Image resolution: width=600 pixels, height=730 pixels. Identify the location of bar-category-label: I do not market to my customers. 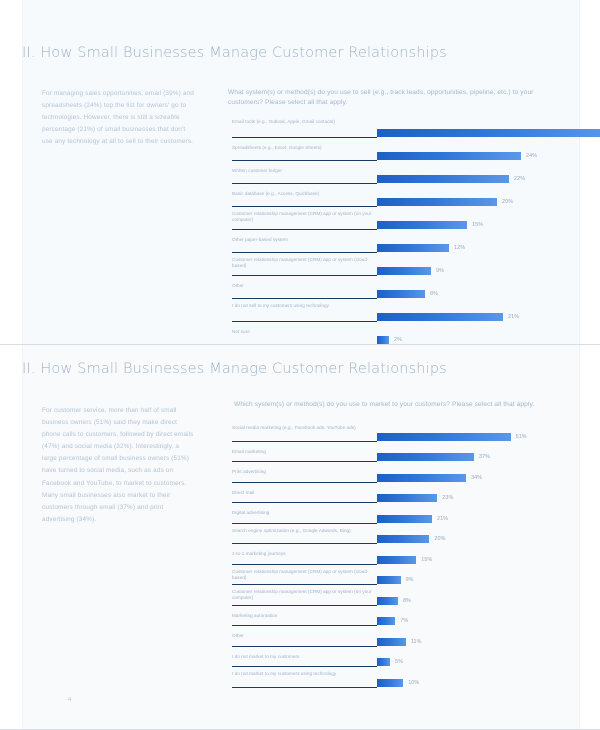
(266, 656).